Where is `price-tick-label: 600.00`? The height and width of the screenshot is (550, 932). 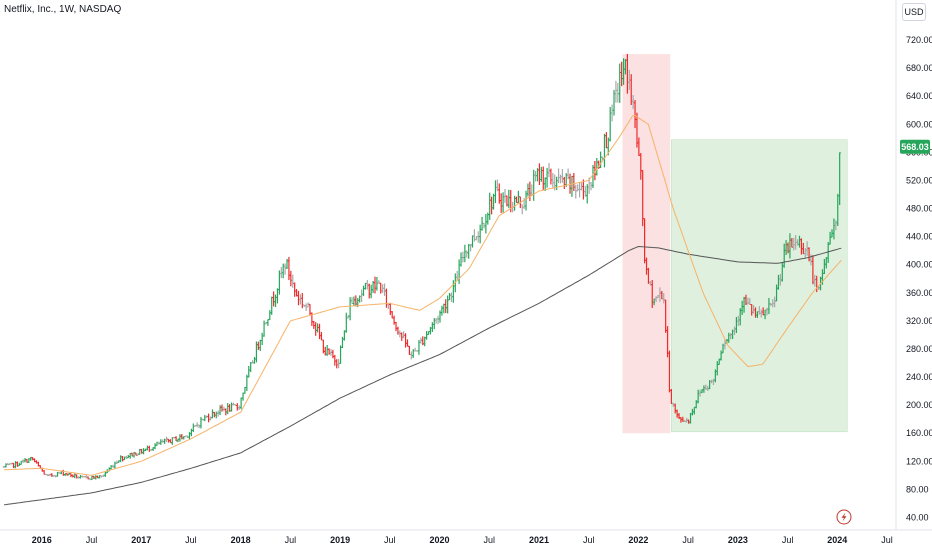 price-tick-label: 600.00 is located at coordinates (919, 124).